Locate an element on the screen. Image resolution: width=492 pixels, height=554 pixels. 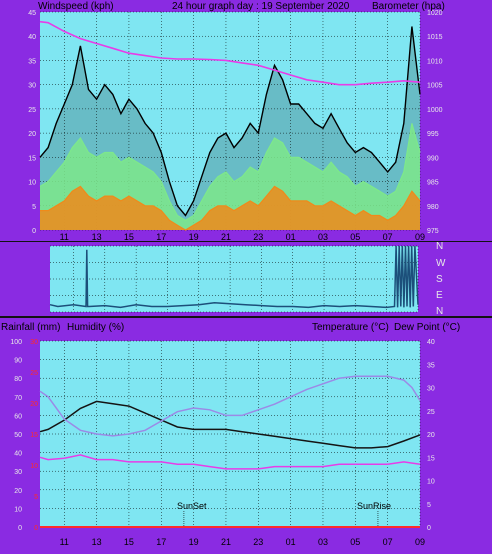
temperature-x-tick-label: 19 is located at coordinates (194, 542).